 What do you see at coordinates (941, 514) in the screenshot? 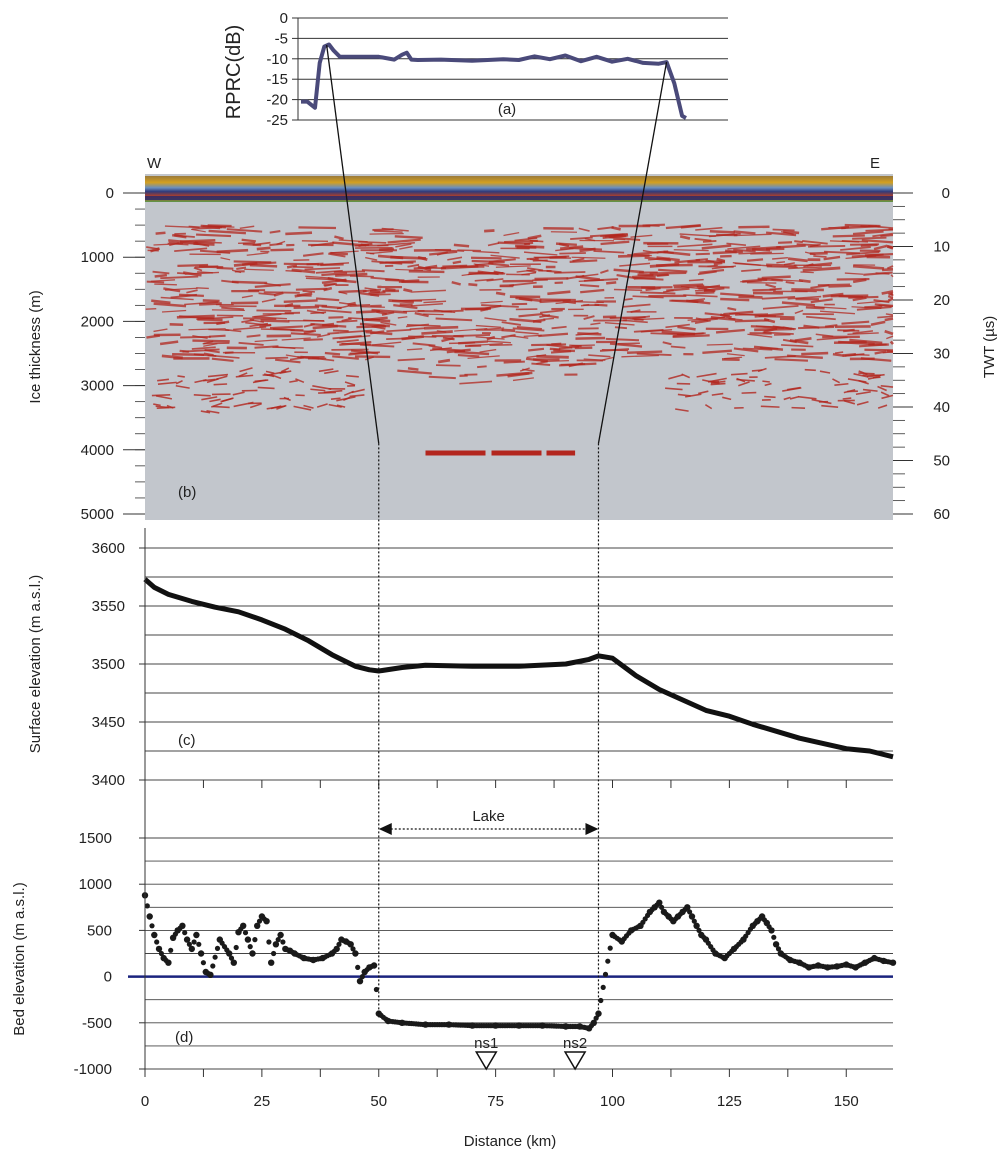
I see `twt-tick-label: 60` at bounding box center [941, 514].